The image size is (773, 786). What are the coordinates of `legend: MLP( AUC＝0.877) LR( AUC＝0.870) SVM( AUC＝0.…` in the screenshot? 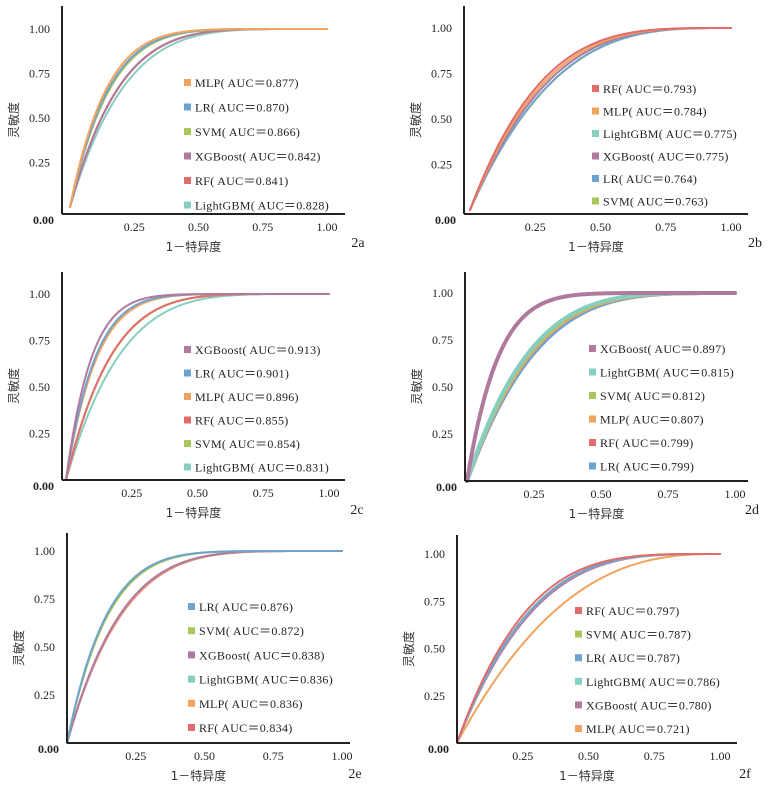 It's located at (256, 144).